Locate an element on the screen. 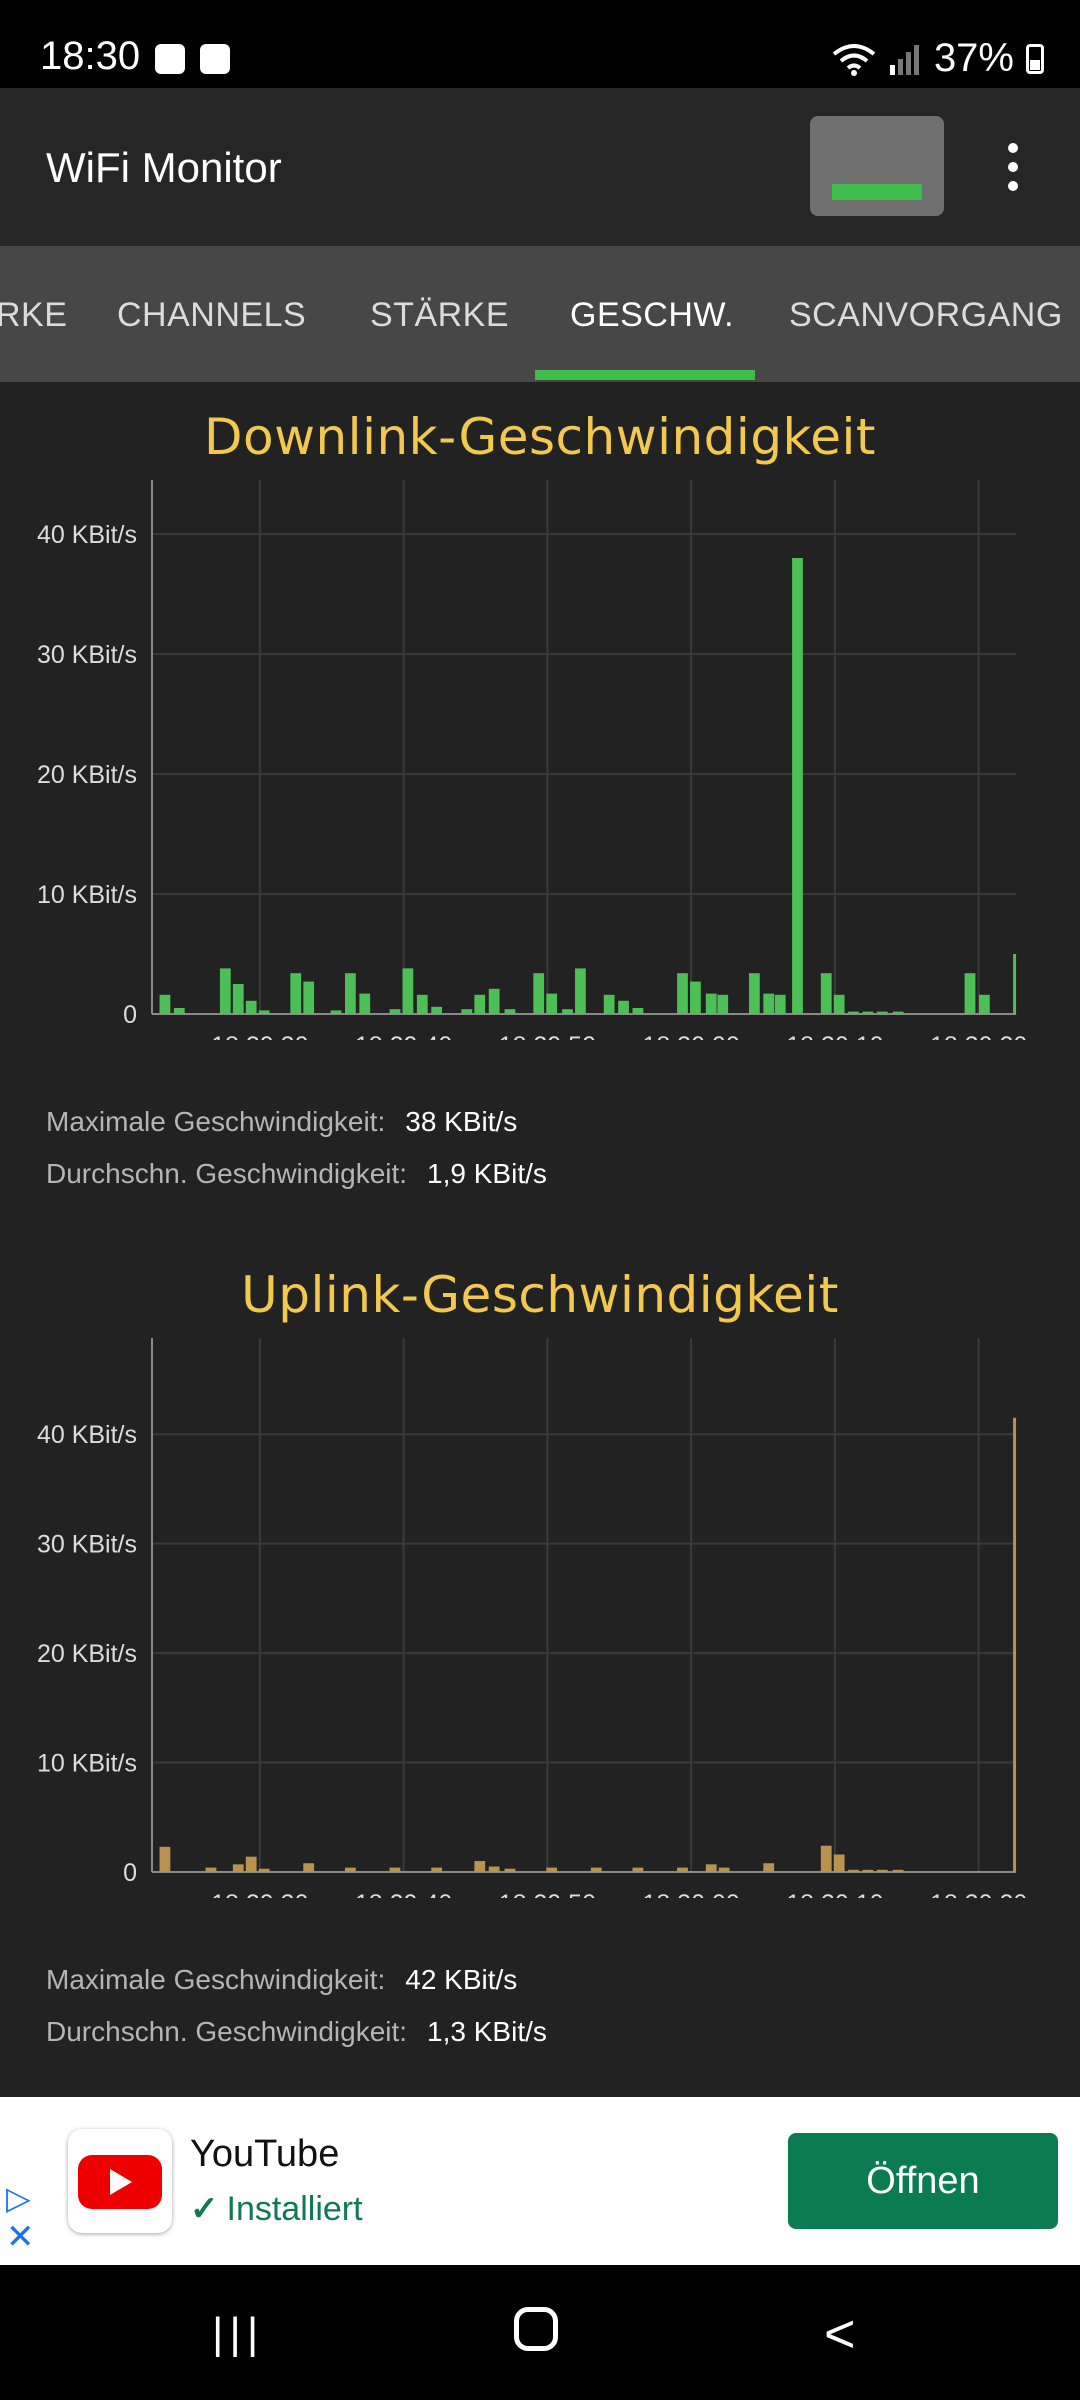  uplink-avg-value: 1,3 KBit/s is located at coordinates (487, 2031).